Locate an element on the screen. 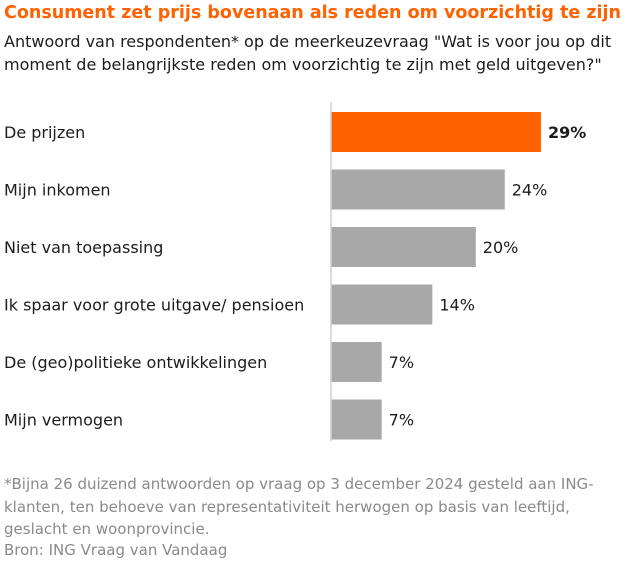 The width and height of the screenshot is (627, 567). source-note: Bron: ING Vraag van Vandaag is located at coordinates (116, 550).